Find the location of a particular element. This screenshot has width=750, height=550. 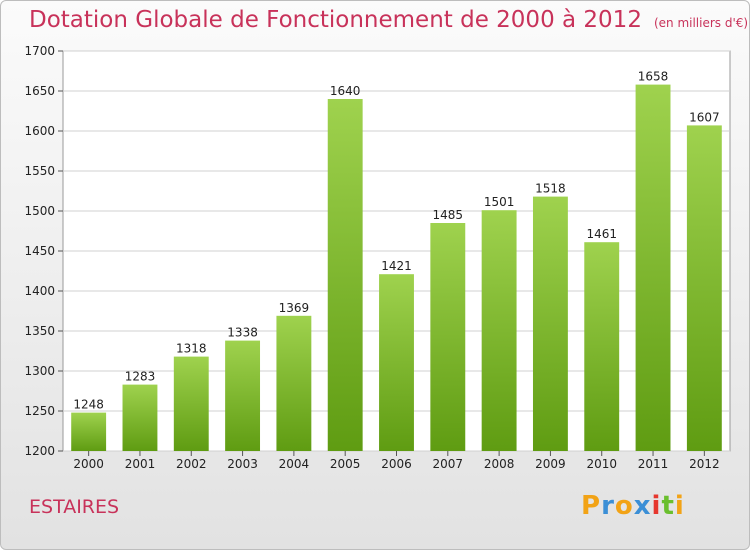

y-tick-label: 1200 is located at coordinates (39, 451).